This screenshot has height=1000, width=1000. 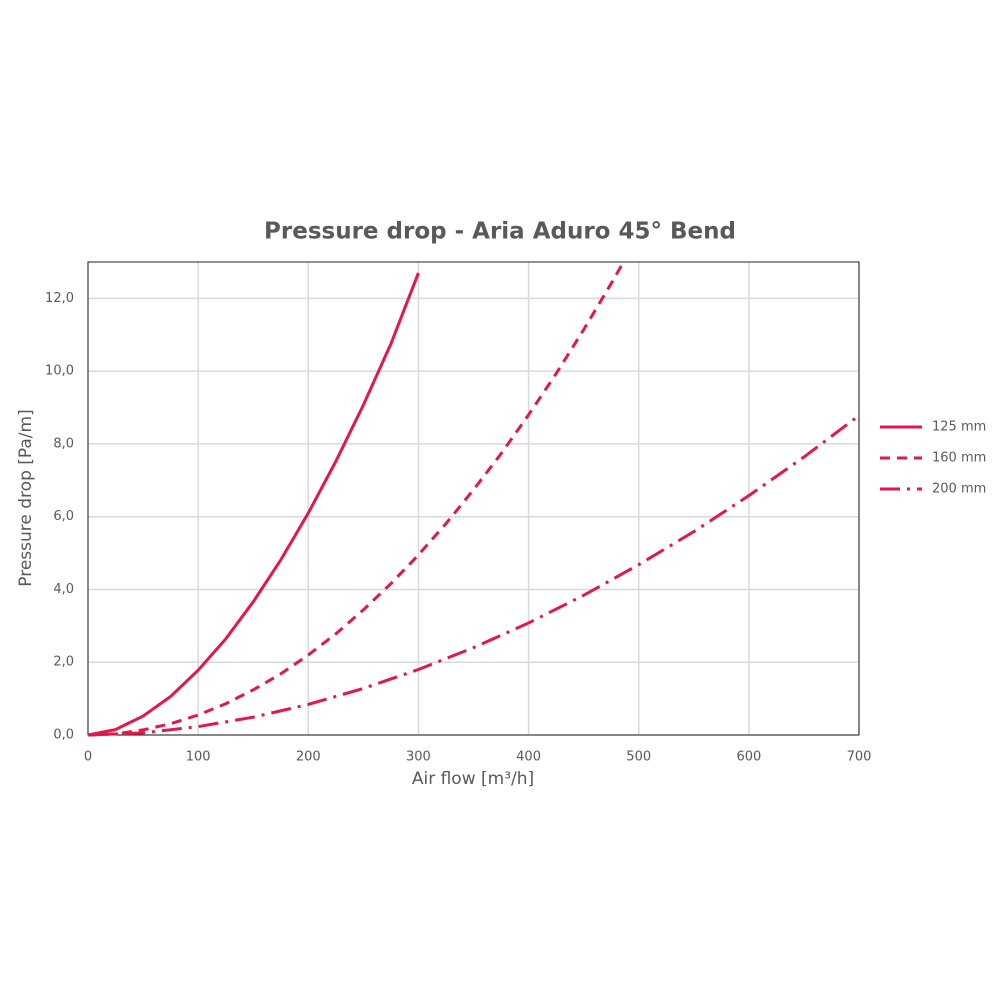 What do you see at coordinates (198, 757) in the screenshot?
I see `x-tick-label: 100` at bounding box center [198, 757].